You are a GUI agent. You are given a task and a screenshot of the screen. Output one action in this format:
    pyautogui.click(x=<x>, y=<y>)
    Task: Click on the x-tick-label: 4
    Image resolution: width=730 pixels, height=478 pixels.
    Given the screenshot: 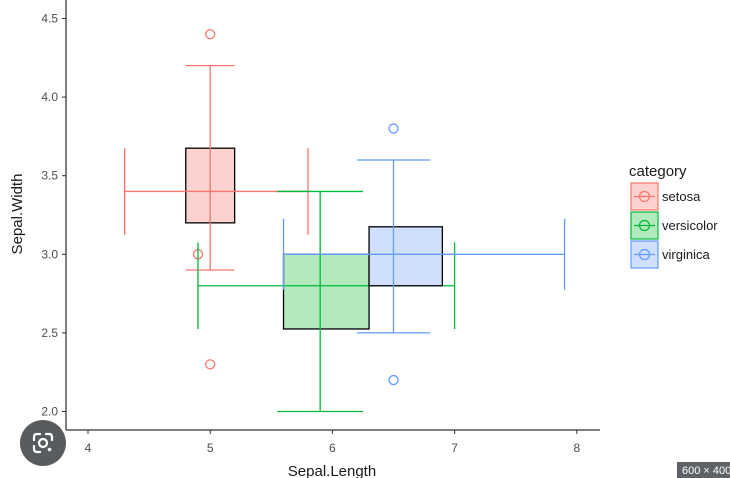 What is the action you would take?
    pyautogui.click(x=88, y=448)
    